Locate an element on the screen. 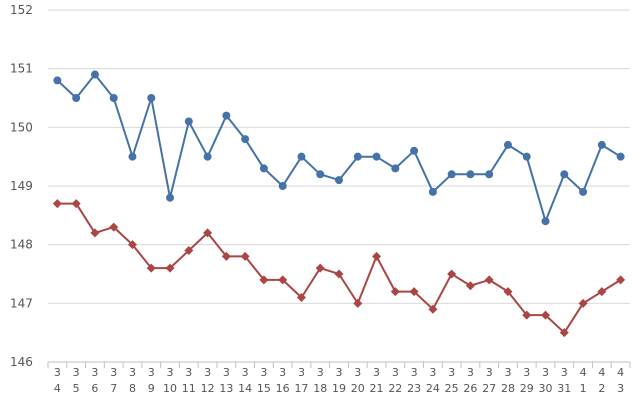 The height and width of the screenshot is (400, 640). x-tick-label: 17 is located at coordinates (301, 388).